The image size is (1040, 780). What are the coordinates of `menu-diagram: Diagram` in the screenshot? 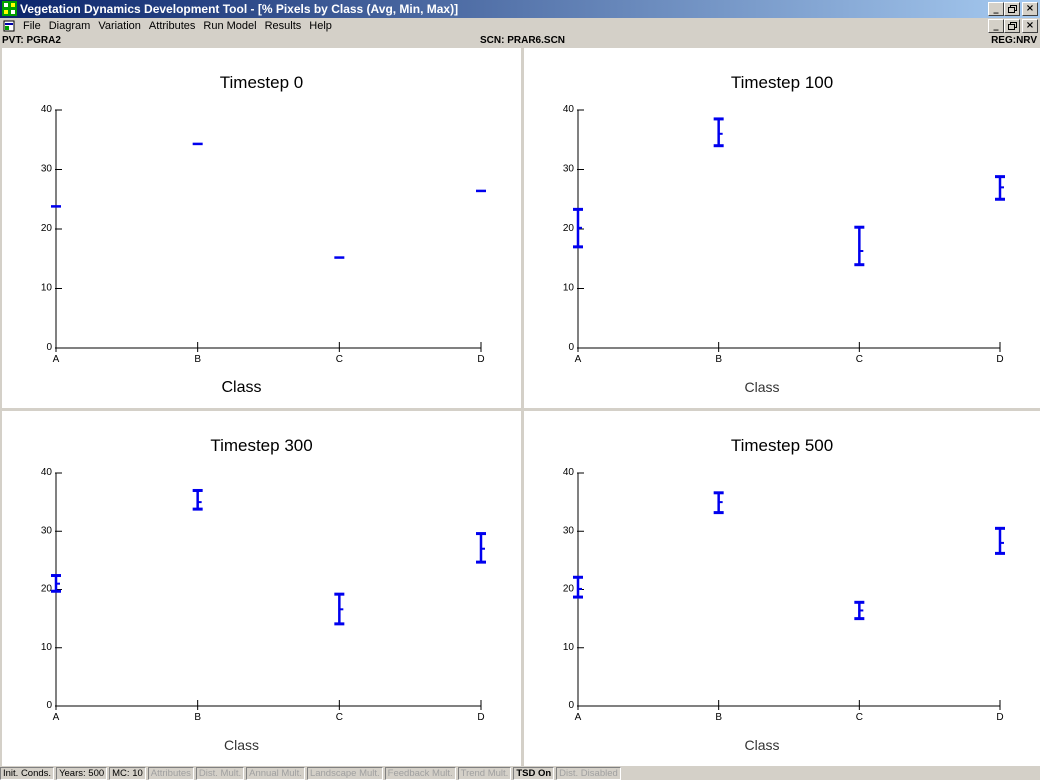 It's located at (69, 26).